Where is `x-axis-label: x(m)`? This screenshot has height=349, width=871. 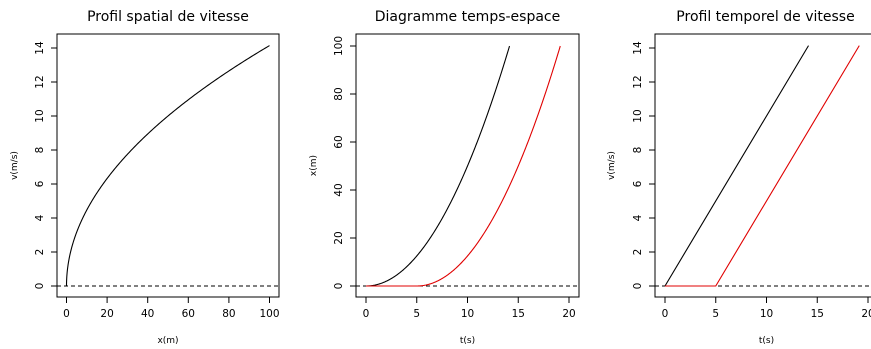 x-axis-label: x(m) is located at coordinates (167, 341).